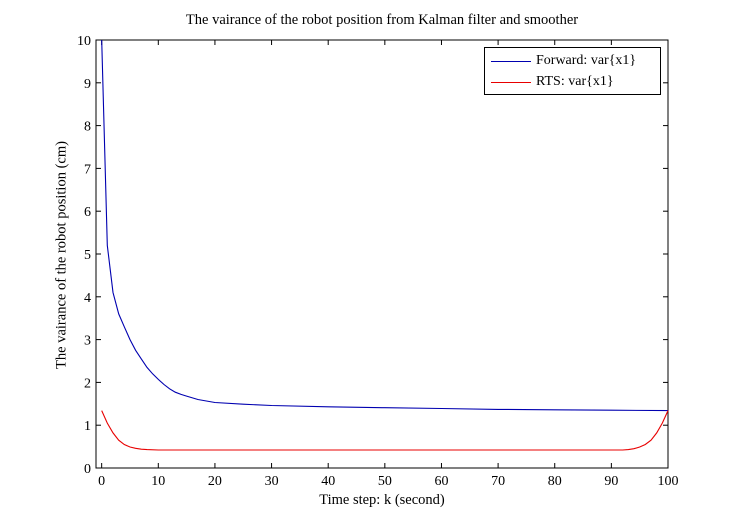 This screenshot has width=737, height=527. What do you see at coordinates (87, 127) in the screenshot?
I see `y-tick-label: 8` at bounding box center [87, 127].